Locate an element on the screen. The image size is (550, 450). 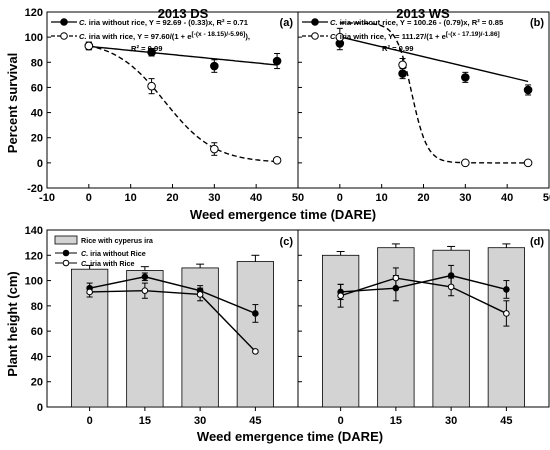
xlabel-top: Weed emergence time (DARE) is located at coordinates (283, 214).